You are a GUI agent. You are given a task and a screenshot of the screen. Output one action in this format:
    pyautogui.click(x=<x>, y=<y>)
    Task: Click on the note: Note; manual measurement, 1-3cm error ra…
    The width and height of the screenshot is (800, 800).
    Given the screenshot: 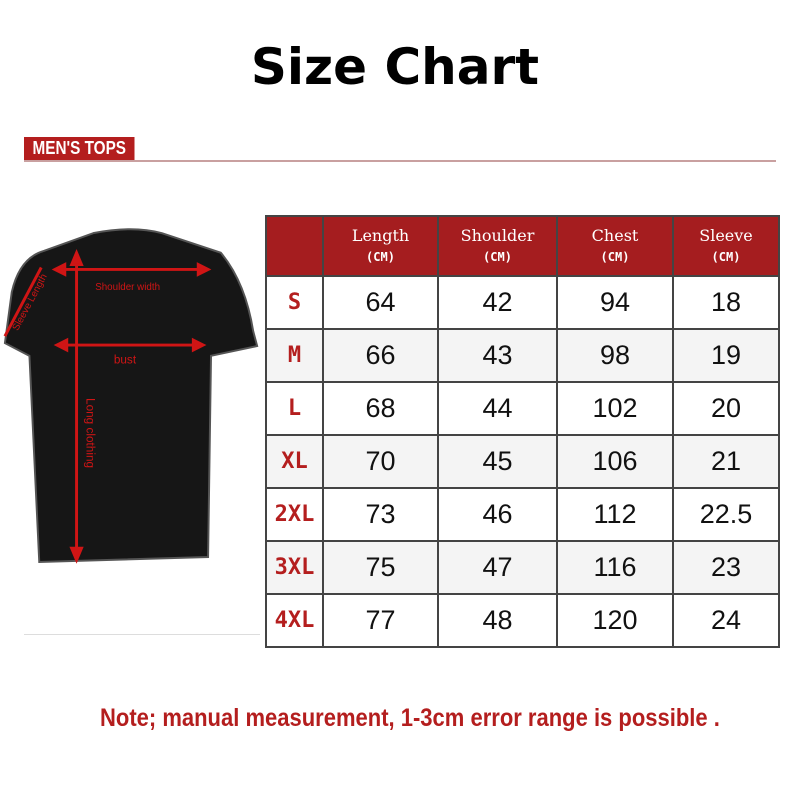 What is the action you would take?
    pyautogui.click(x=410, y=718)
    